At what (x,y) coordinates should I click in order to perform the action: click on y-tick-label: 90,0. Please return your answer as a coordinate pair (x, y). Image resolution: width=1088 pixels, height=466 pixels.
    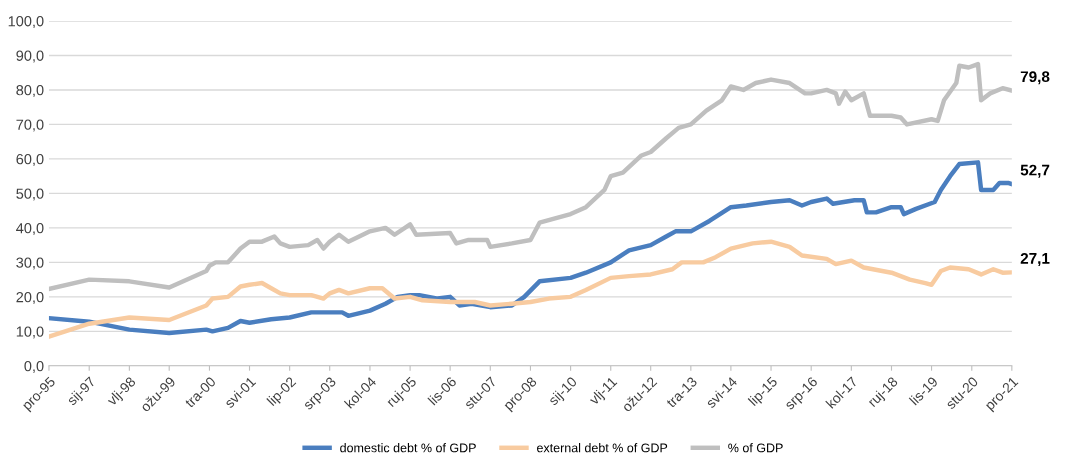
    Looking at the image, I should click on (30, 56).